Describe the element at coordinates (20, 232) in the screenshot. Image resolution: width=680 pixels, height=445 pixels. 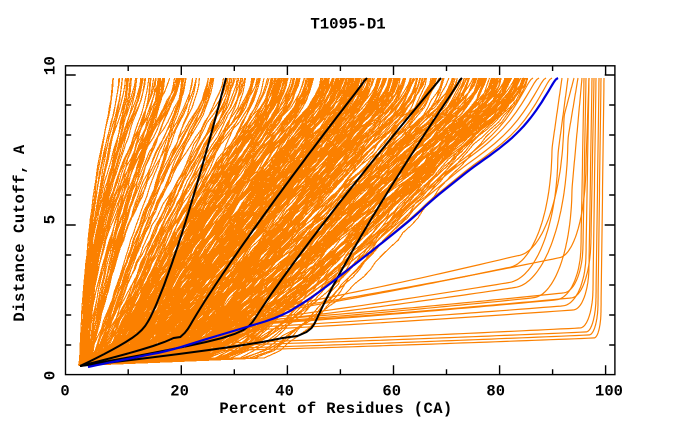
I see `svg-text: Distance Cutoff, A` at that location.